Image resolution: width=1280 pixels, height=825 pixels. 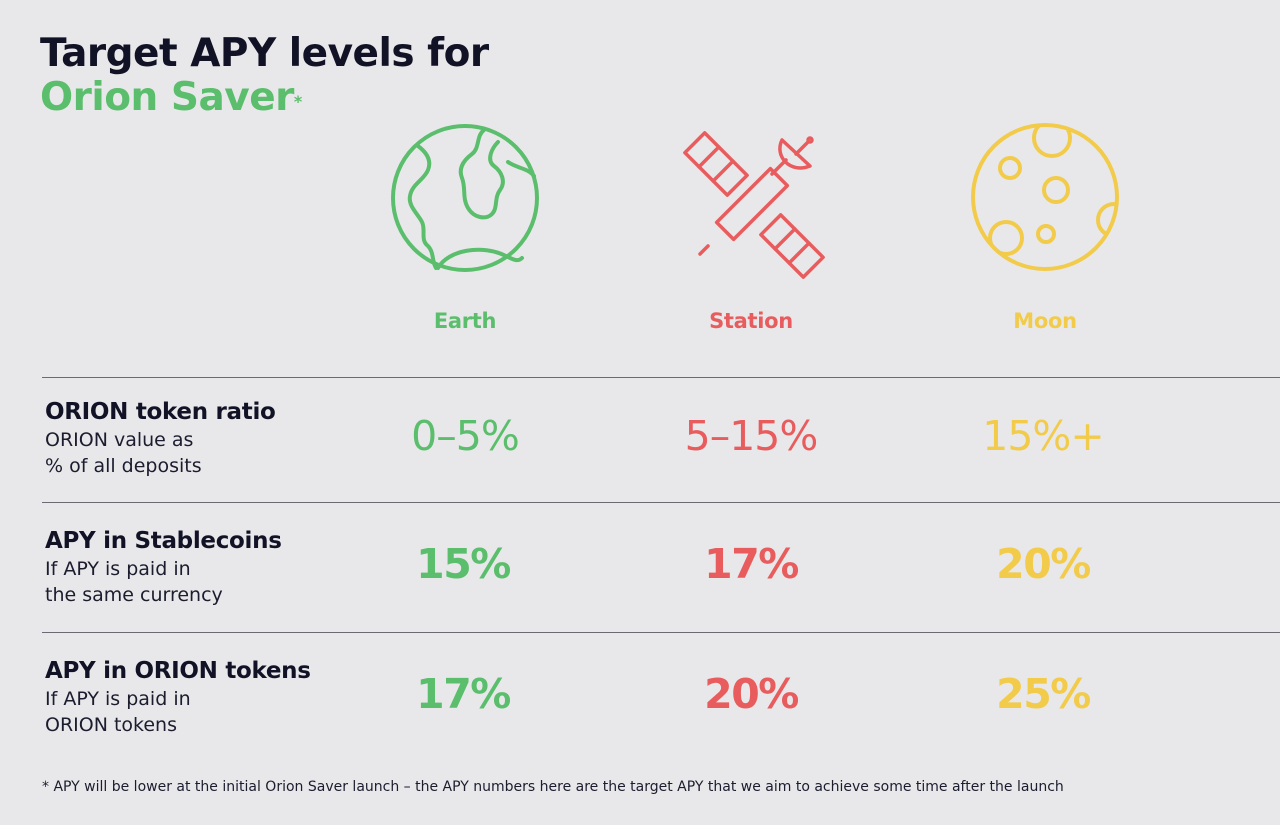 What do you see at coordinates (1043, 436) in the screenshot?
I see `value-moon-token-ratio: 15%+` at bounding box center [1043, 436].